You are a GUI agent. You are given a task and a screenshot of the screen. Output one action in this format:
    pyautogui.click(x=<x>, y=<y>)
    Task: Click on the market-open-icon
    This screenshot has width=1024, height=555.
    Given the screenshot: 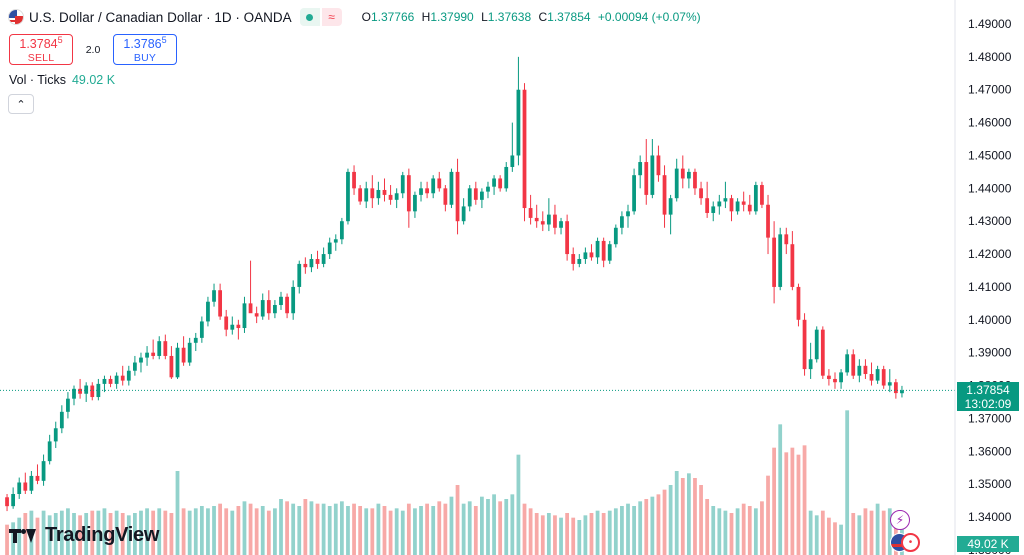 What is the action you would take?
    pyautogui.click(x=309, y=17)
    